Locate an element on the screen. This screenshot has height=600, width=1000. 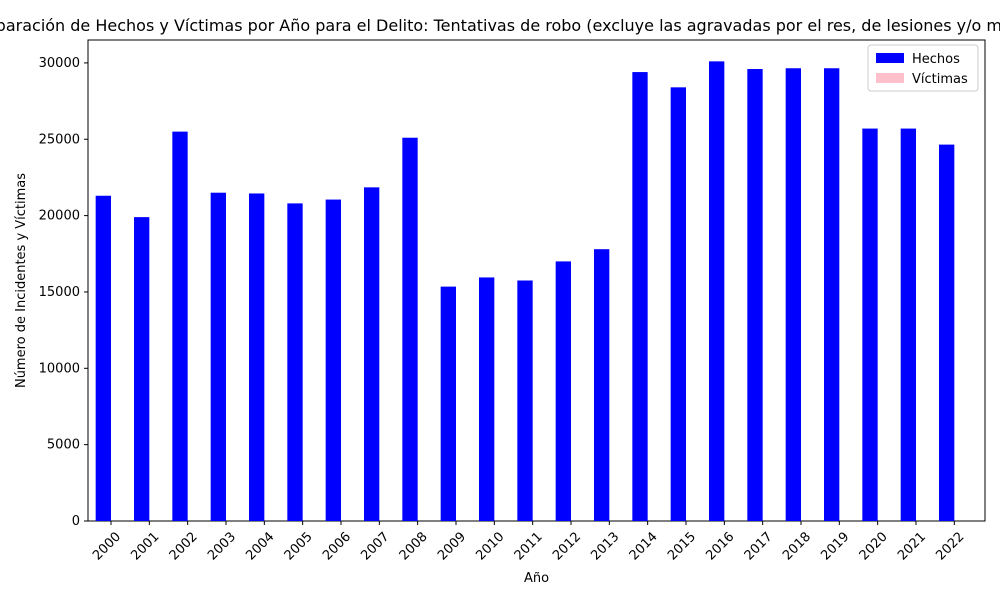
y-tick-label: 10000 is located at coordinates (59, 368).